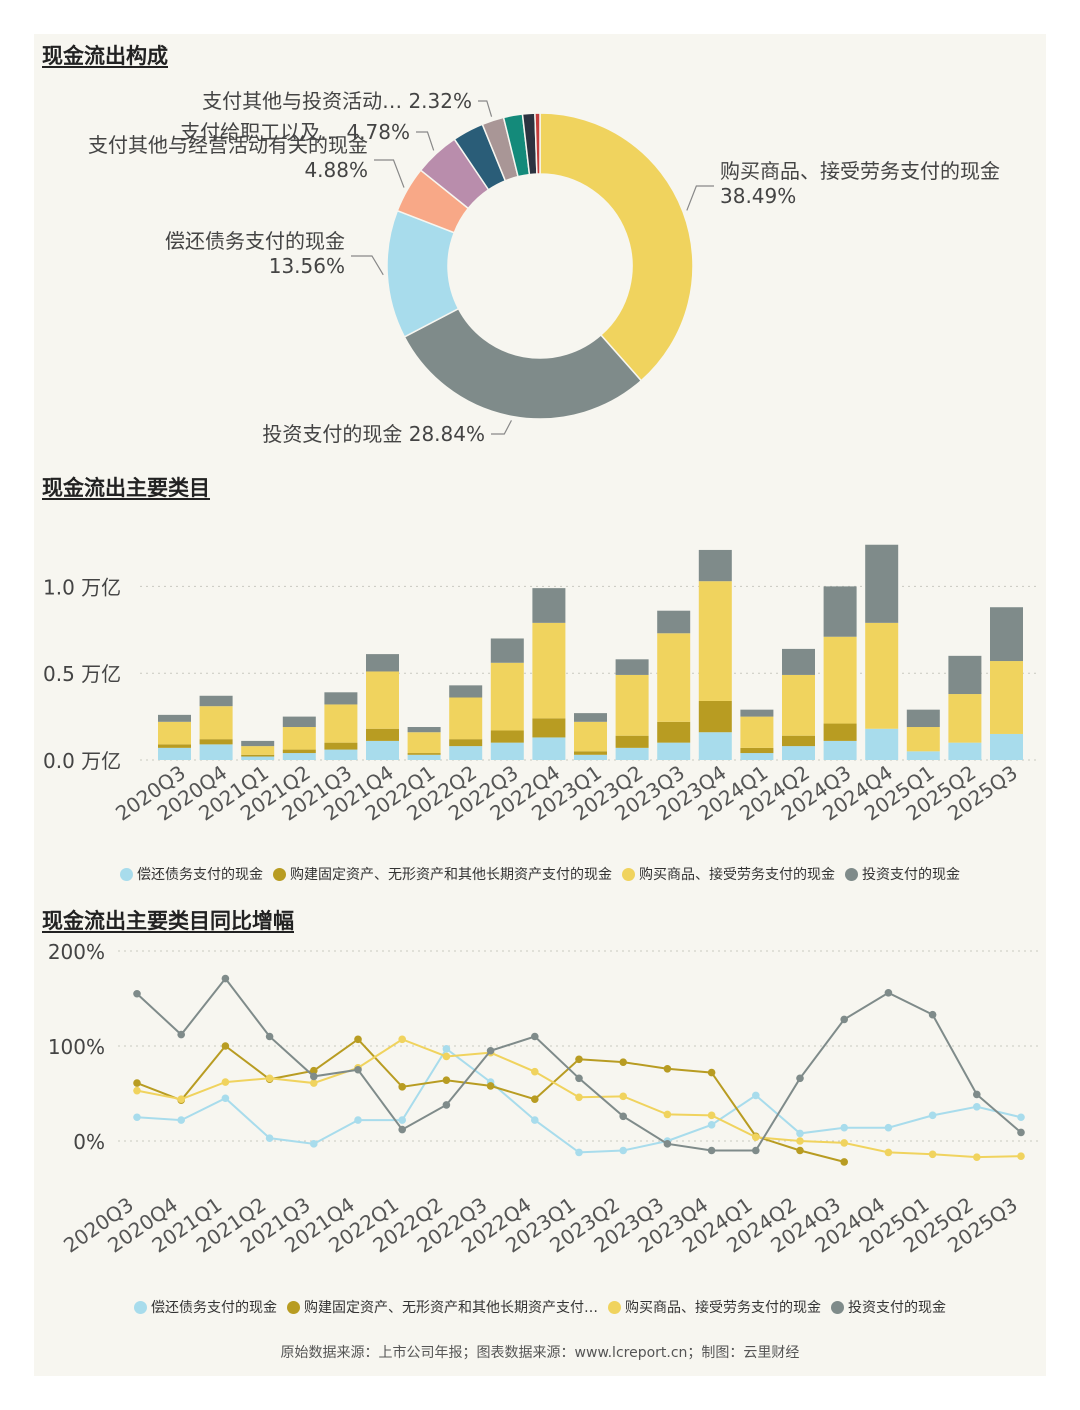  Describe the element at coordinates (76, 1047) in the screenshot. I see `line-y-tick-label: 100%` at that location.